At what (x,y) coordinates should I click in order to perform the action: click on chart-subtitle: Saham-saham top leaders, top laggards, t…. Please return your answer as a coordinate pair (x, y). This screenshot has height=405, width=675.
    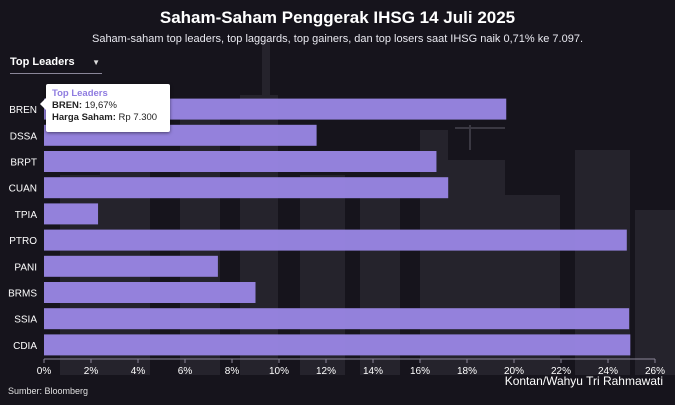
    Looking at the image, I should click on (337, 39).